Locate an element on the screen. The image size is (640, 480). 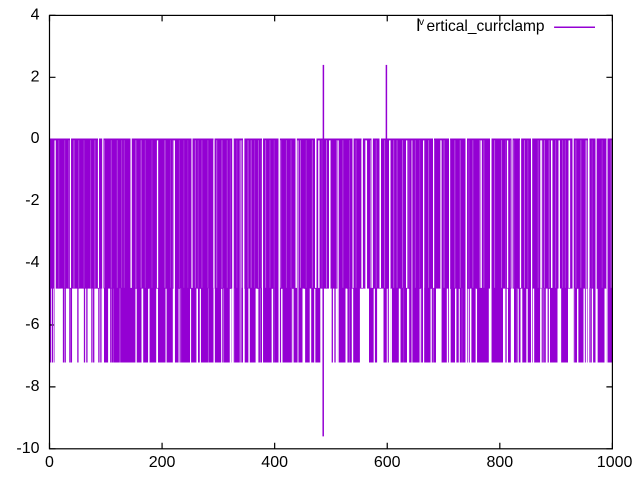
svg-text: -10 is located at coordinates (27, 448).